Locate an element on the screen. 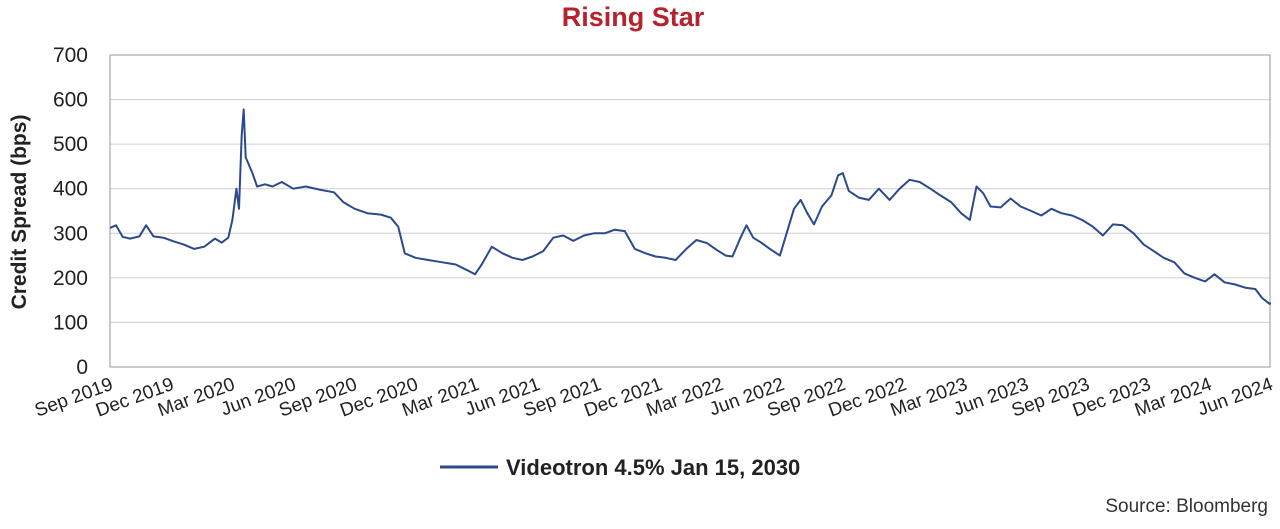  y-axis: 0 100 200 300 400 500 600 700 is located at coordinates (70, 211).